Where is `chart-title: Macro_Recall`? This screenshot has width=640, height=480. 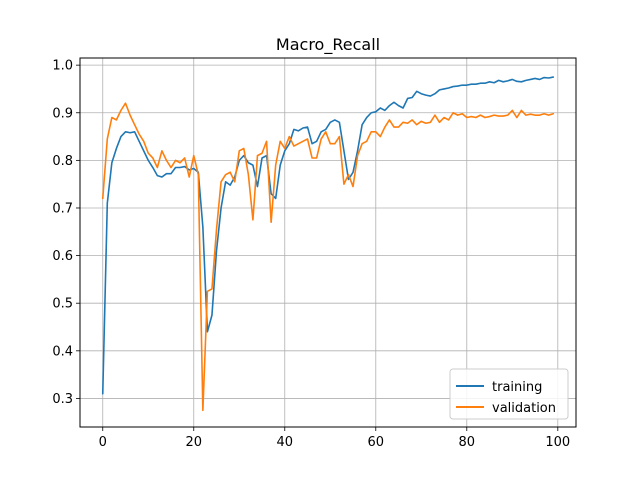 chart-title: Macro_Recall is located at coordinates (328, 45).